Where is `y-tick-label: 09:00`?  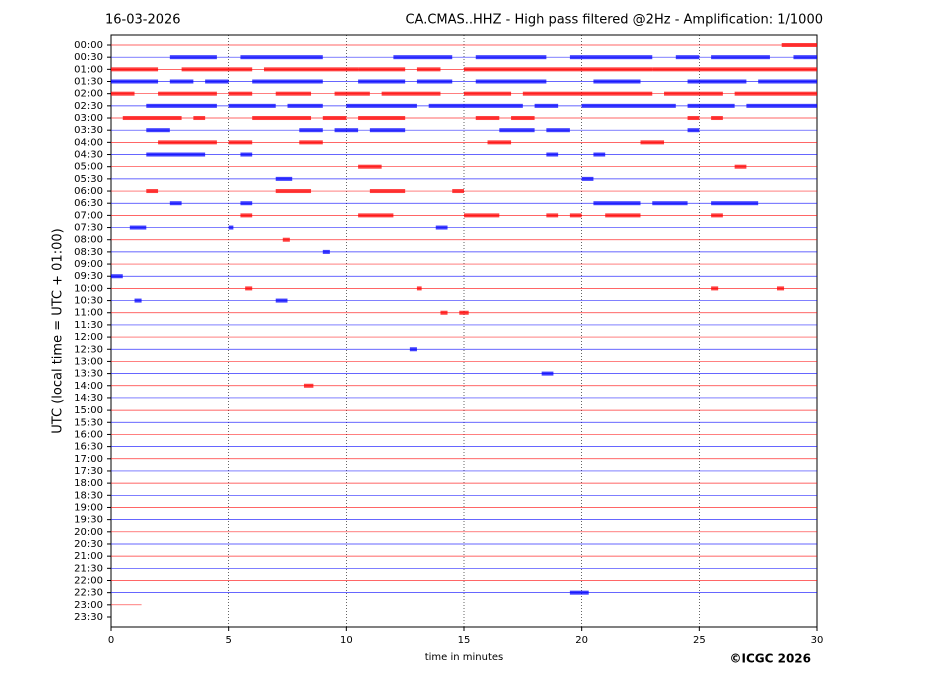 y-tick-label: 09:00 is located at coordinates (88, 264).